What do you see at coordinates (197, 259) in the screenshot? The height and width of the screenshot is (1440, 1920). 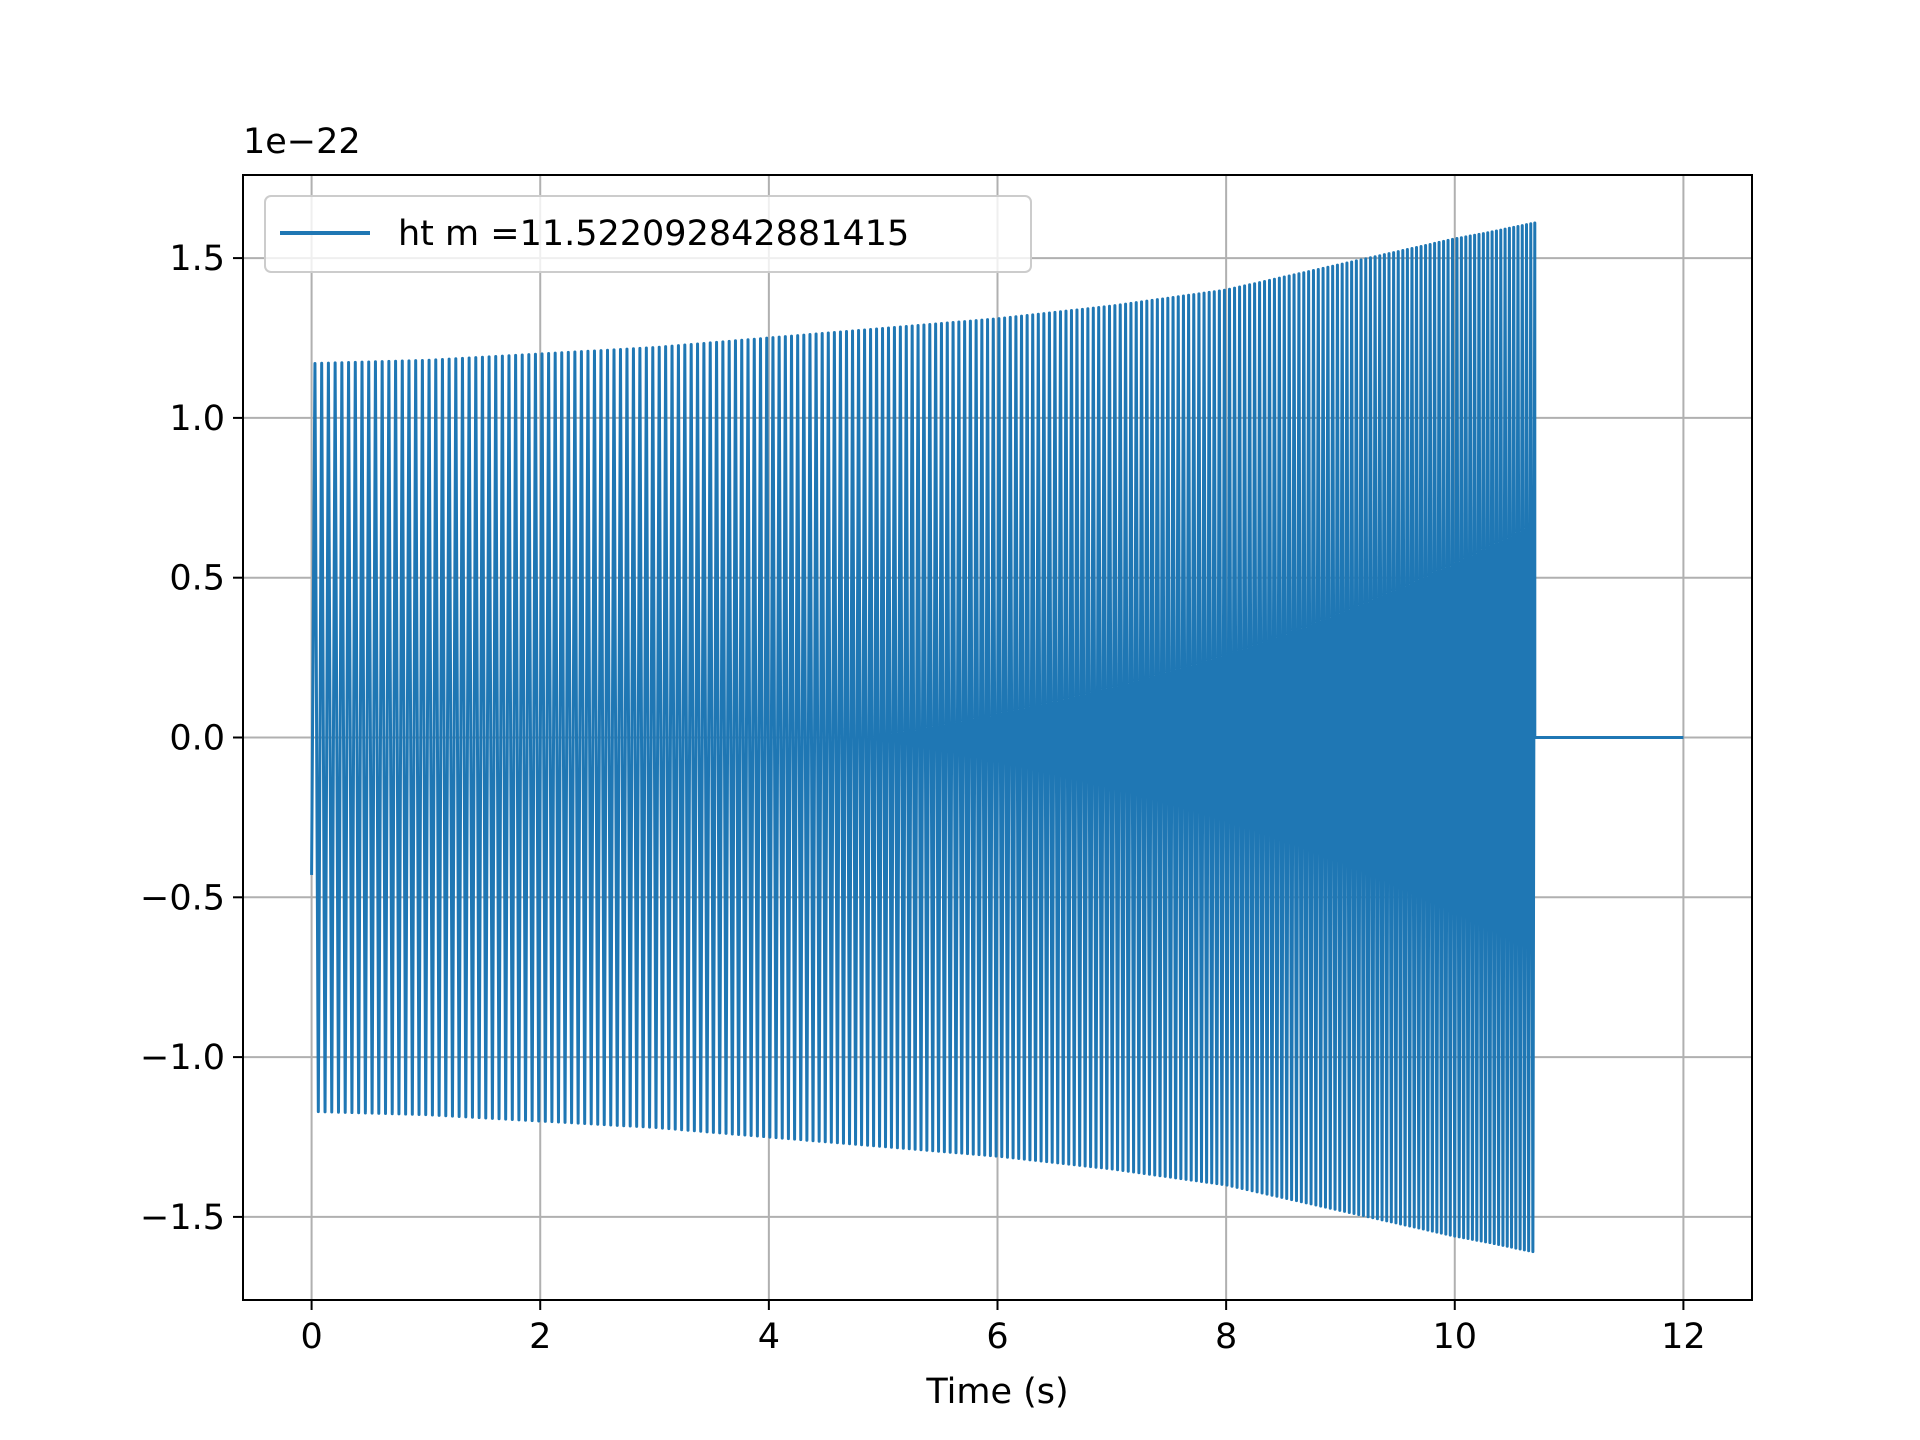 I see `y-tick-label: 1.5` at bounding box center [197, 259].